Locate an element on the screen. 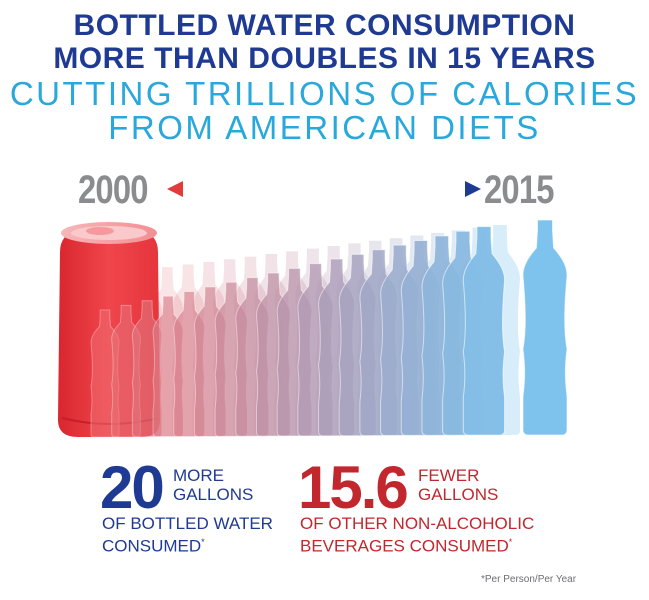 This screenshot has height=600, width=649. headline-line-1: BOTTLED WATER CONSUMPTION is located at coordinates (324, 25).